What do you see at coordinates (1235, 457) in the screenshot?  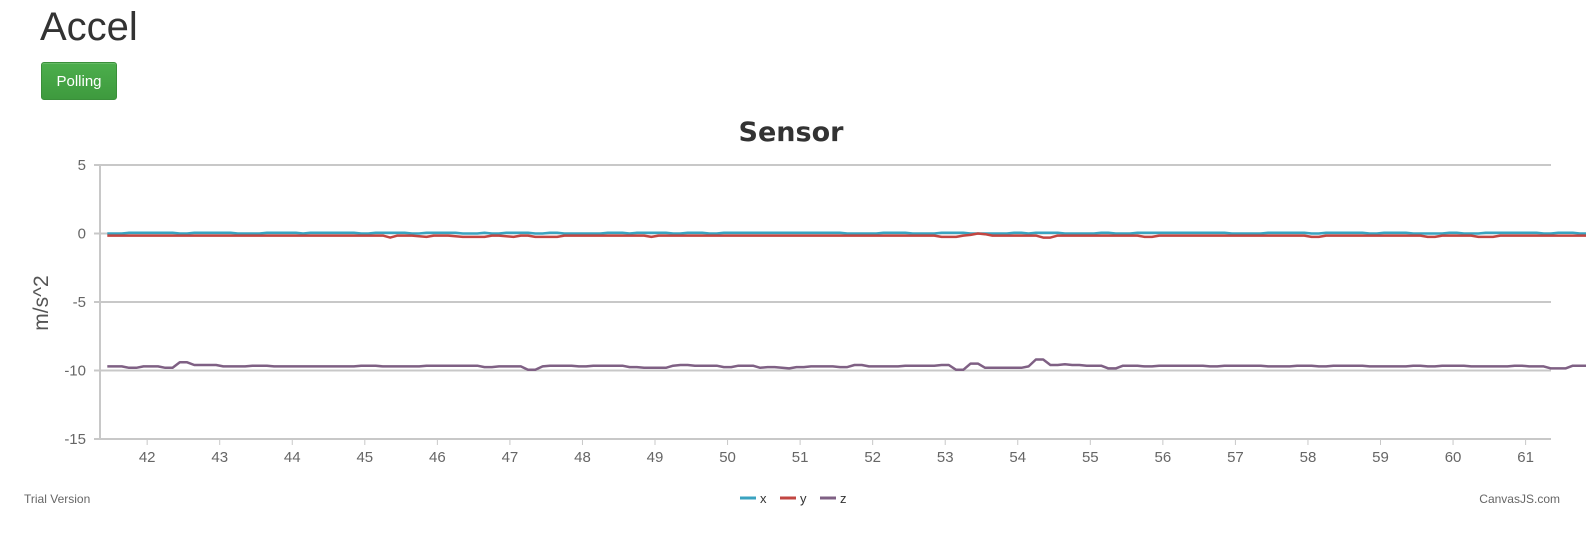 I see `x-tick-label: 57` at bounding box center [1235, 457].